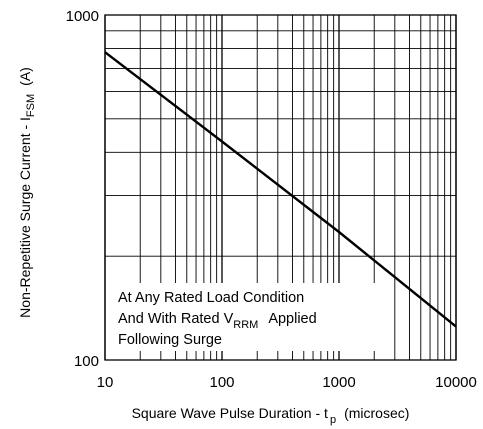 The height and width of the screenshot is (429, 483). Describe the element at coordinates (245, 325) in the screenshot. I see `annotation-line-2-subscript: RRM` at that location.